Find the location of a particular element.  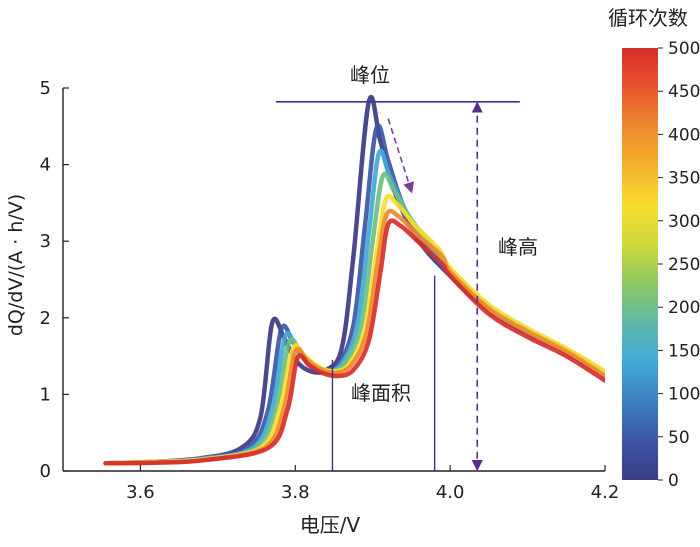

colorbar-tick-label: 150 is located at coordinates (684, 351).